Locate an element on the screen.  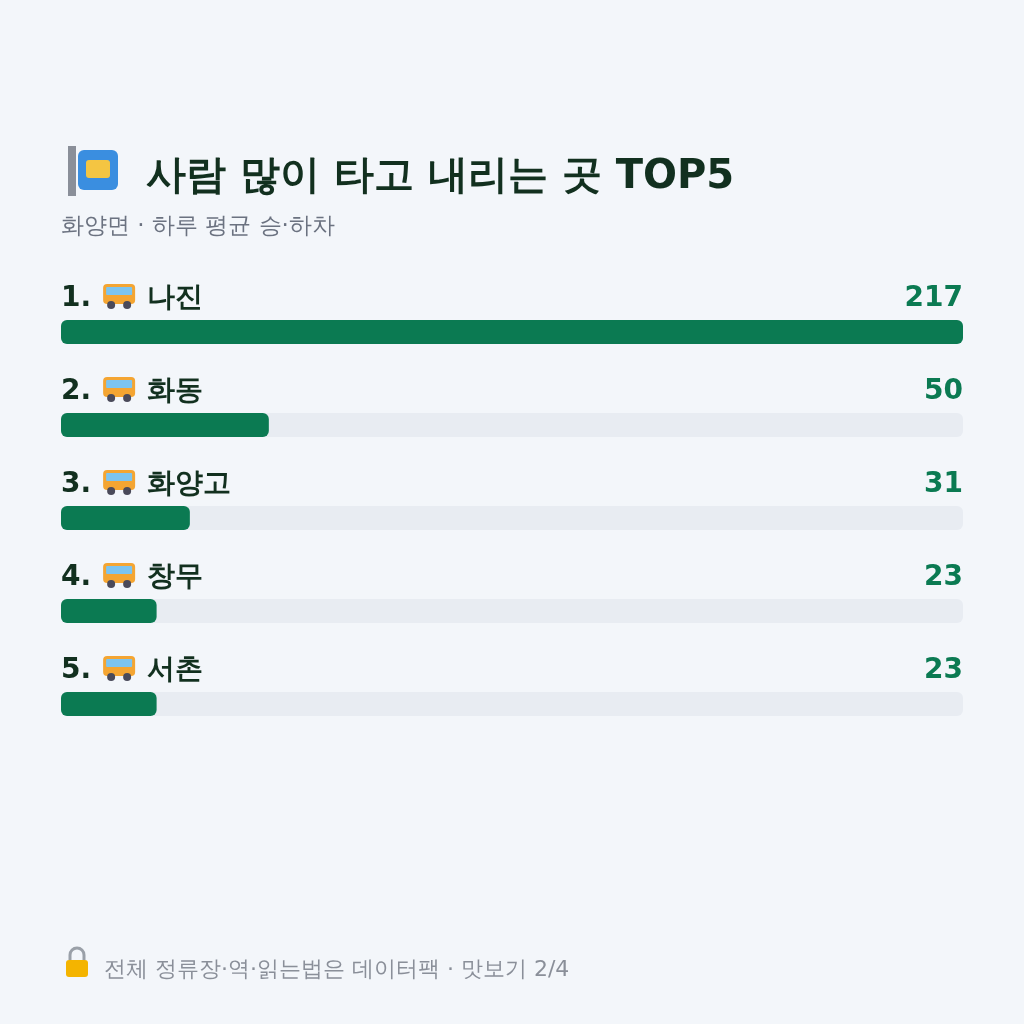
data-label: 31 is located at coordinates (943, 482).